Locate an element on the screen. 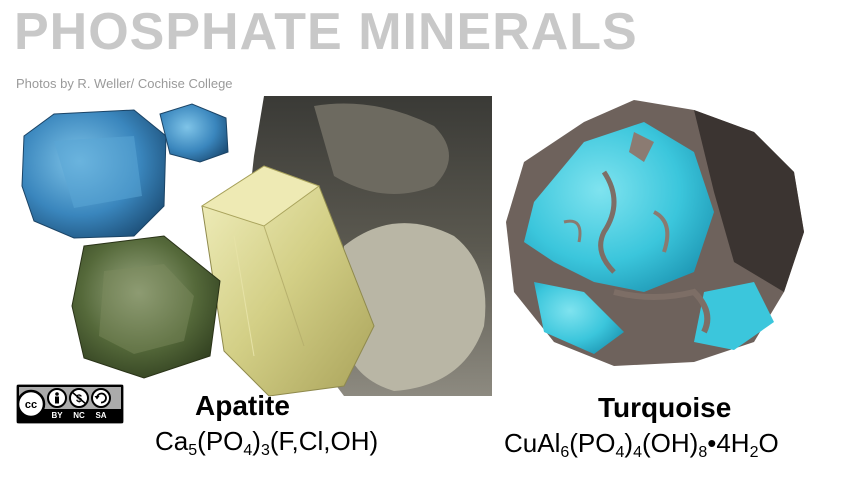 This screenshot has height=481, width=864. apatite-formula: Ca5(PO4)3(F,Cl,OH) is located at coordinates (267, 442).